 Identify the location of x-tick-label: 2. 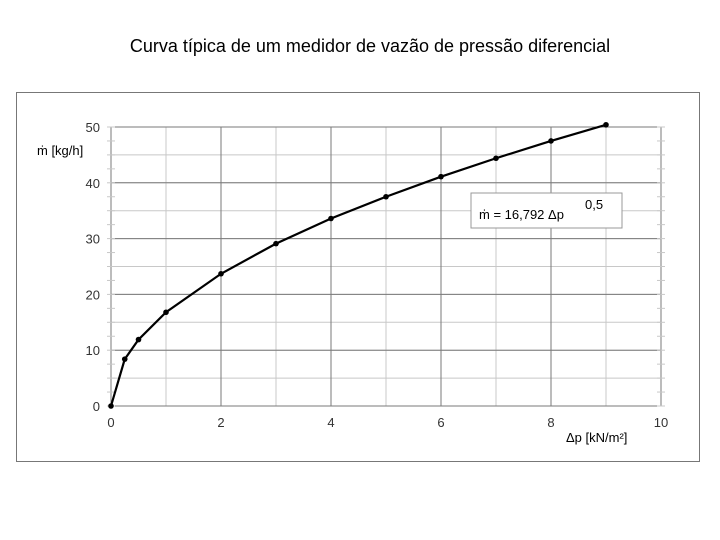
(220, 422).